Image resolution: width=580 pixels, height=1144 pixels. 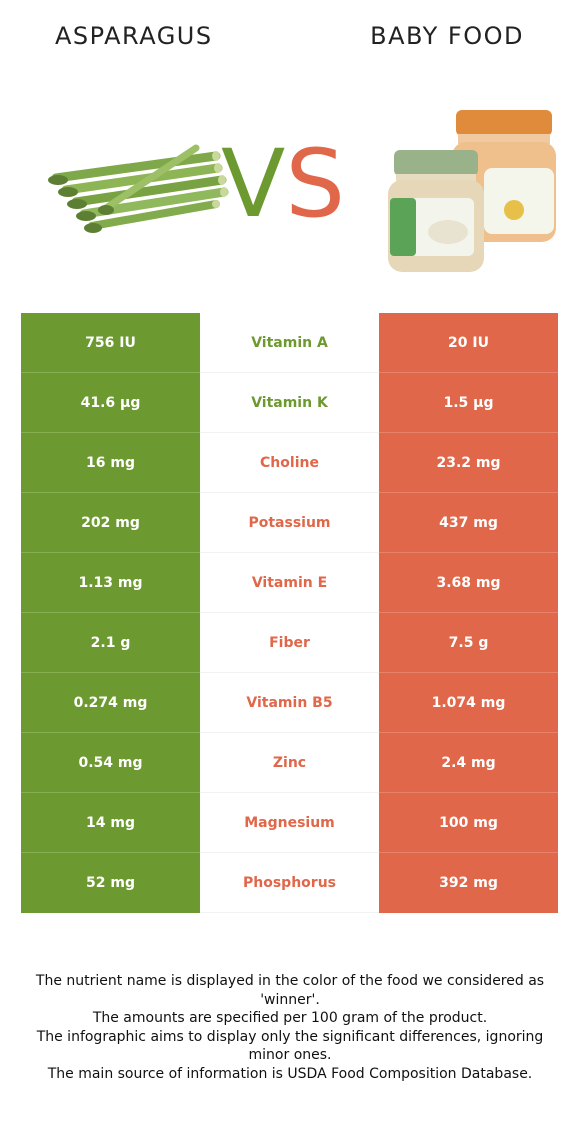 I want to click on left-value-cell: 1.13 mg, so click(x=110, y=583).